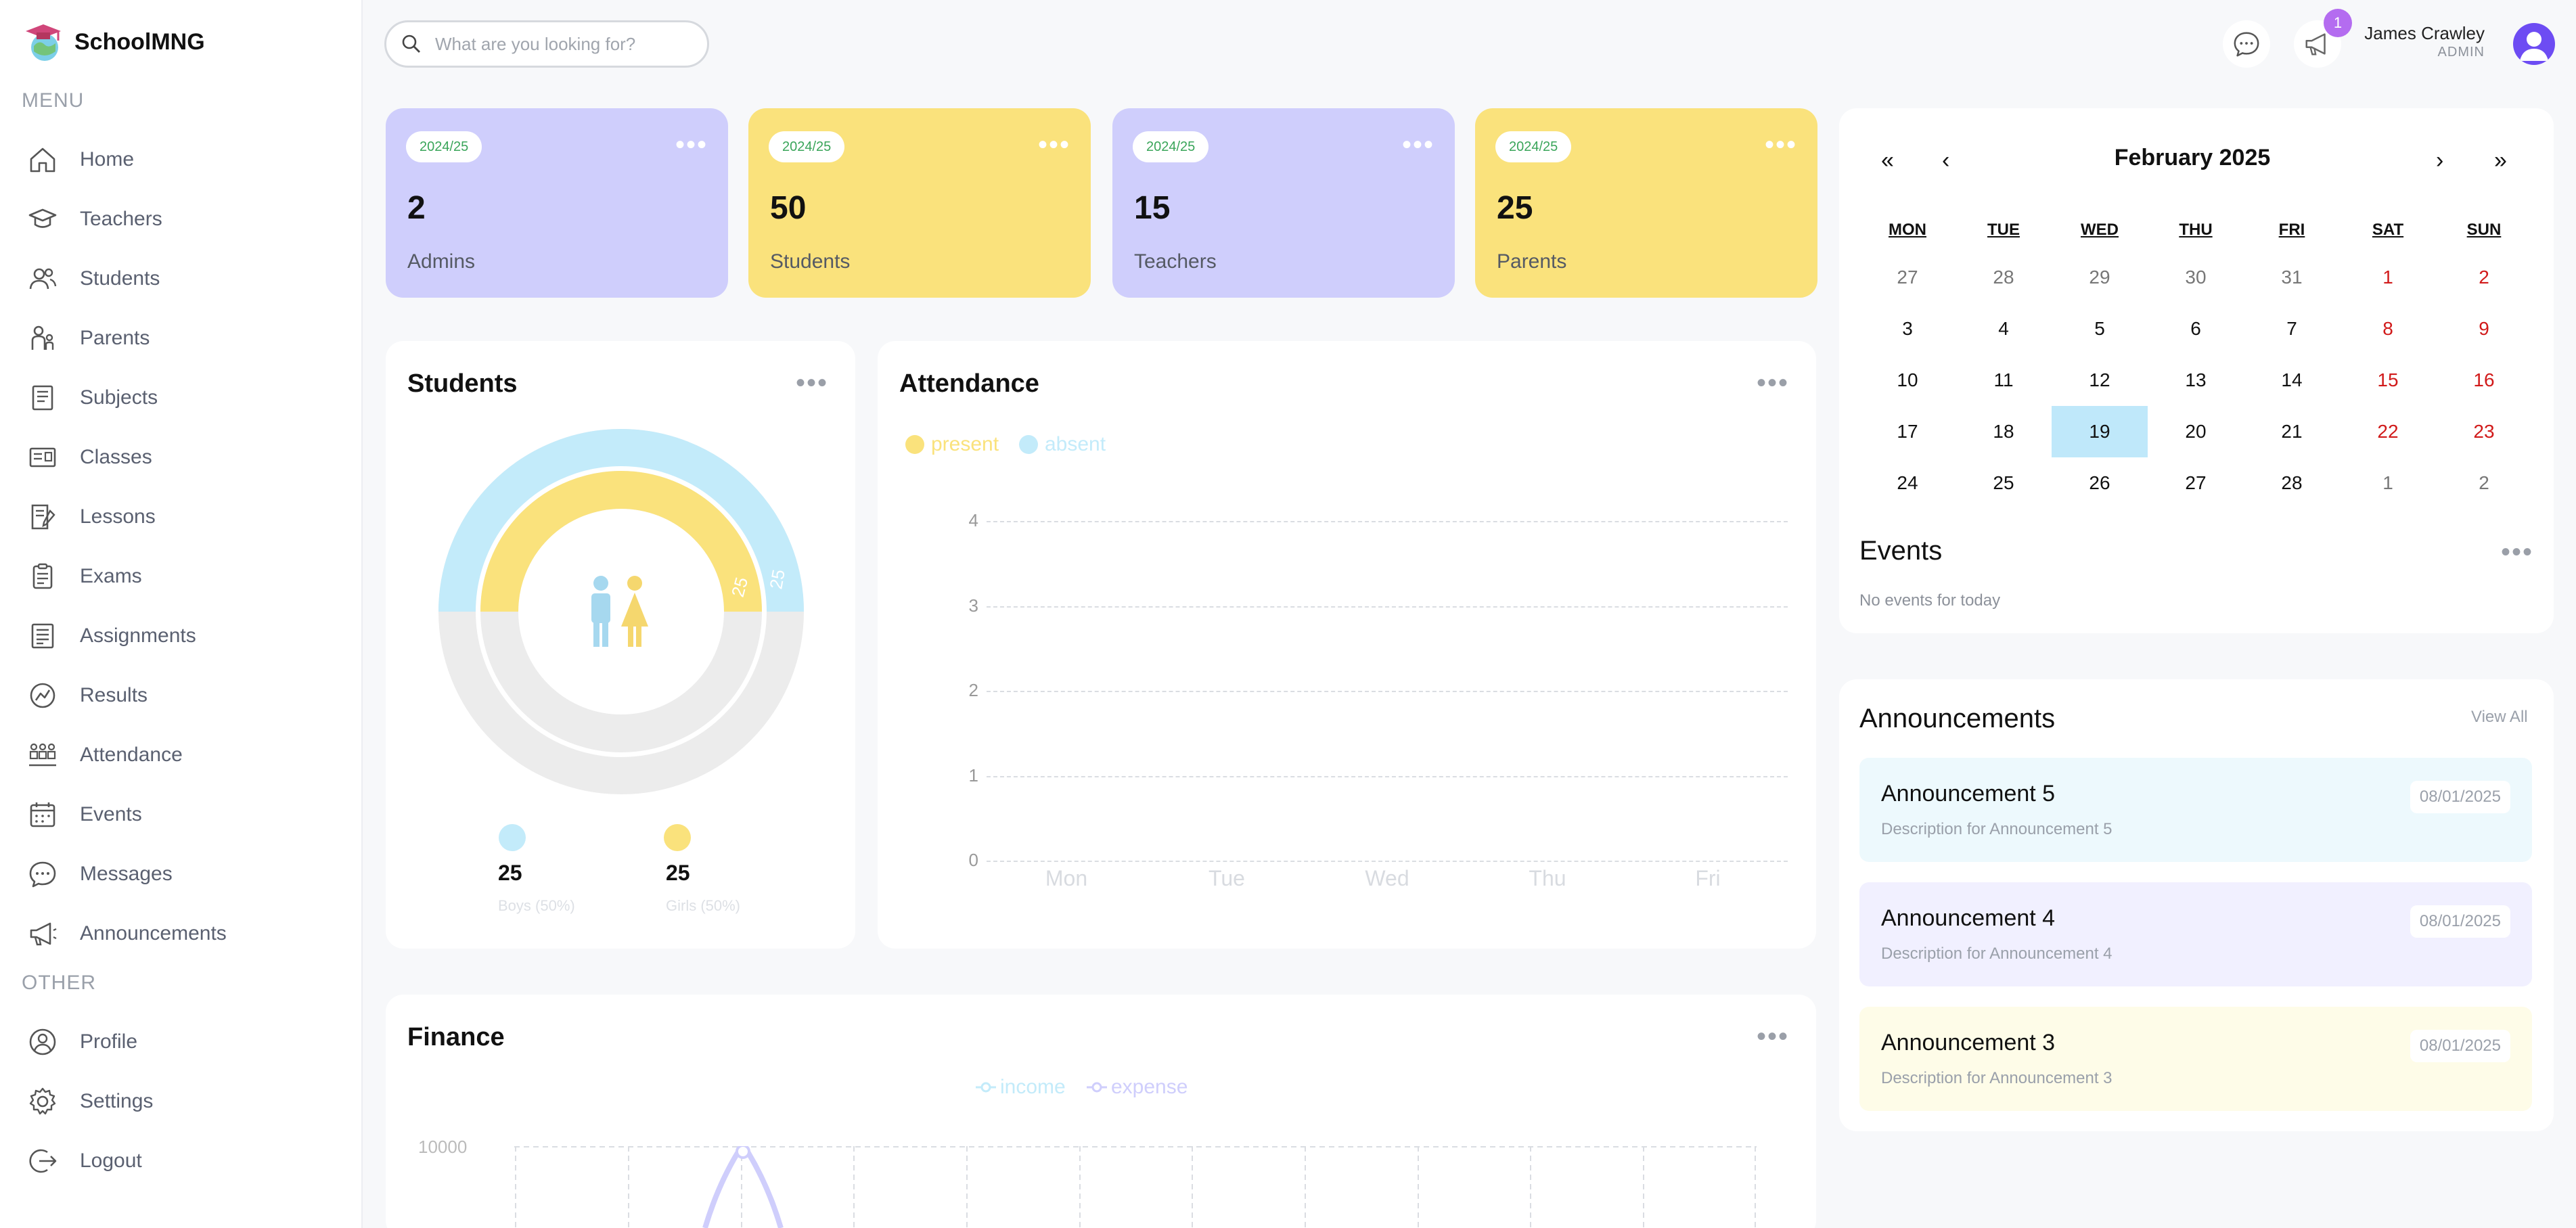 The width and height of the screenshot is (2576, 1228). What do you see at coordinates (919, 203) in the screenshot?
I see `stat-card-students: 2024/25 ••• 50 Students` at bounding box center [919, 203].